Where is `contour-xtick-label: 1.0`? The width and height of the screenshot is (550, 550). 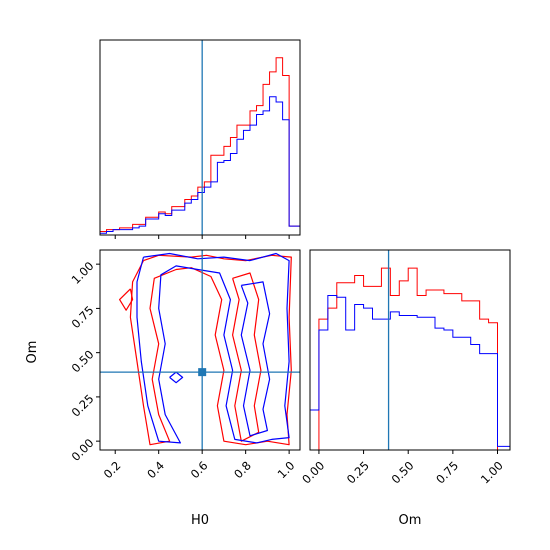 contour-xtick-label: 1.0 is located at coordinates (286, 469).